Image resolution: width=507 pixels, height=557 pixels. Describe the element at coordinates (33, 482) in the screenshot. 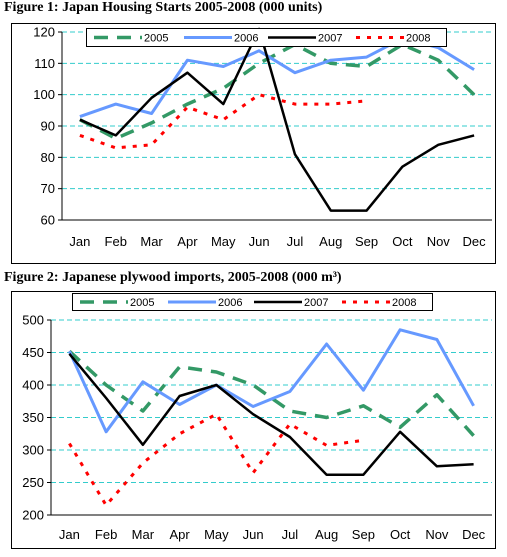

I see `y-tick-label: 250` at that location.